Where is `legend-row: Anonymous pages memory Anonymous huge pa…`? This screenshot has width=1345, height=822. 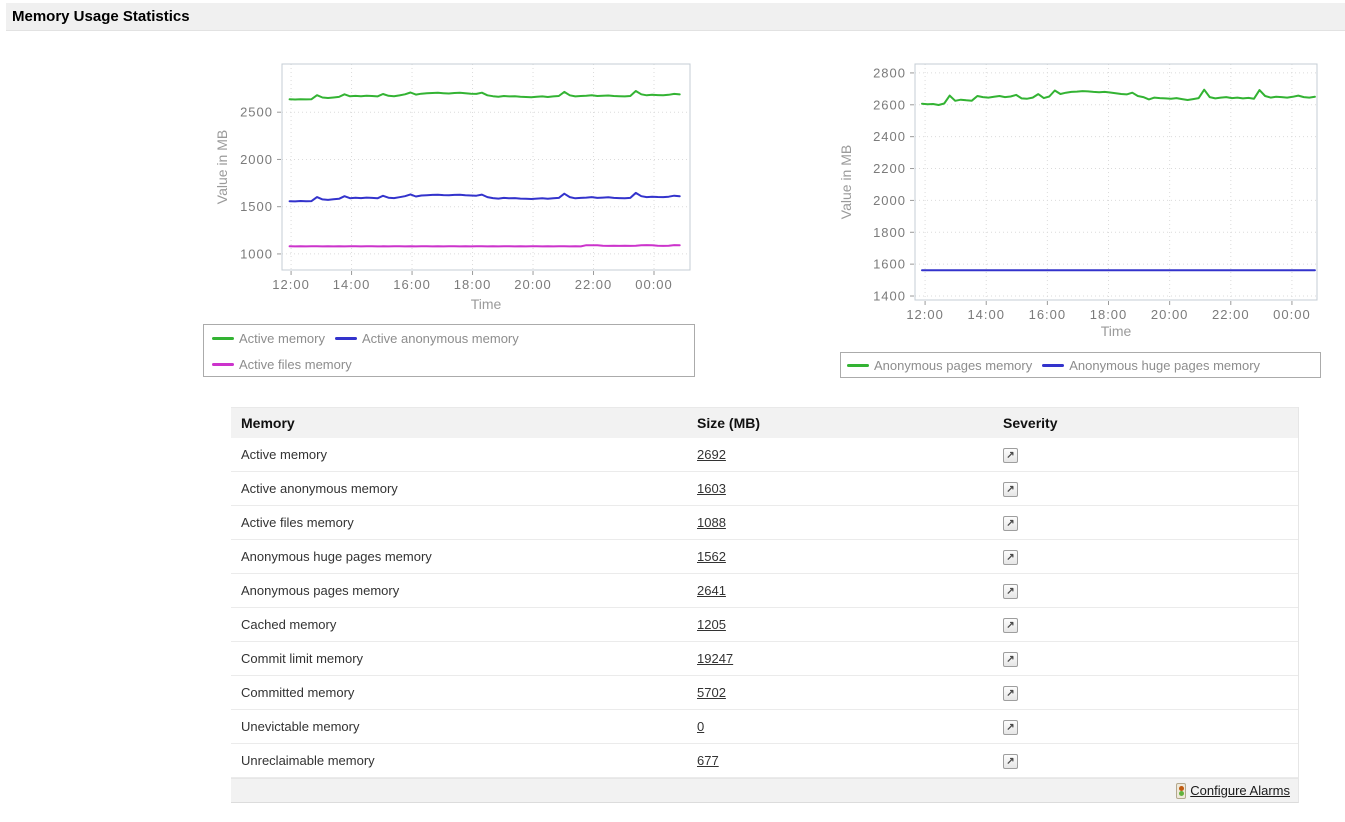 legend-row: Anonymous pages memory Anonymous huge pa… is located at coordinates (1080, 365).